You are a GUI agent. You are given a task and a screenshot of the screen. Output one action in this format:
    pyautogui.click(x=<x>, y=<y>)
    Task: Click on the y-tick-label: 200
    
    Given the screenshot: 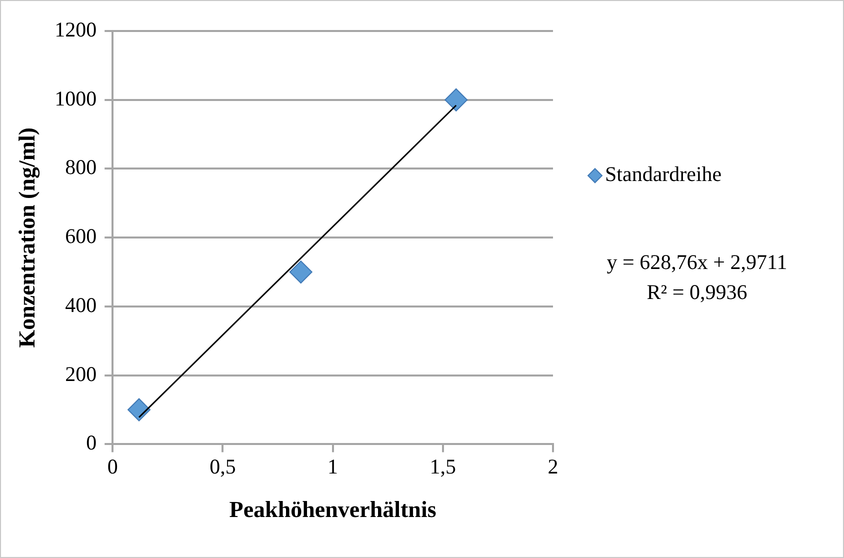 What is the action you would take?
    pyautogui.click(x=81, y=374)
    